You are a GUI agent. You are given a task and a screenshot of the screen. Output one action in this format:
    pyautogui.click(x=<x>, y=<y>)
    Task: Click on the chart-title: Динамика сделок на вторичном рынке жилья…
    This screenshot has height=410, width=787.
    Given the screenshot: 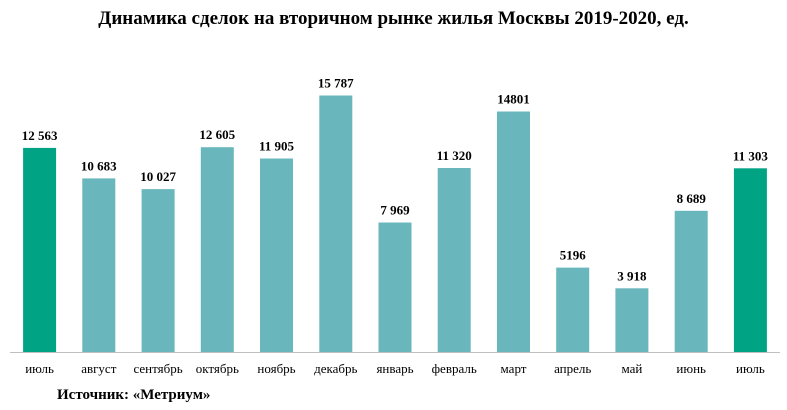 What is the action you would take?
    pyautogui.click(x=393, y=18)
    